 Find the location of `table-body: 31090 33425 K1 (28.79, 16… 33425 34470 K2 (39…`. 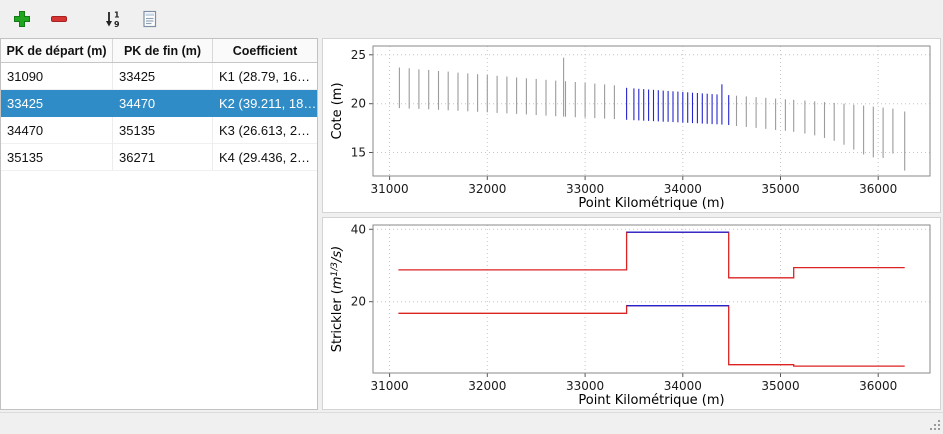

table-body: 31090 33425 K1 (28.79, 16… 33425 34470 K2 (39… is located at coordinates (159, 117).